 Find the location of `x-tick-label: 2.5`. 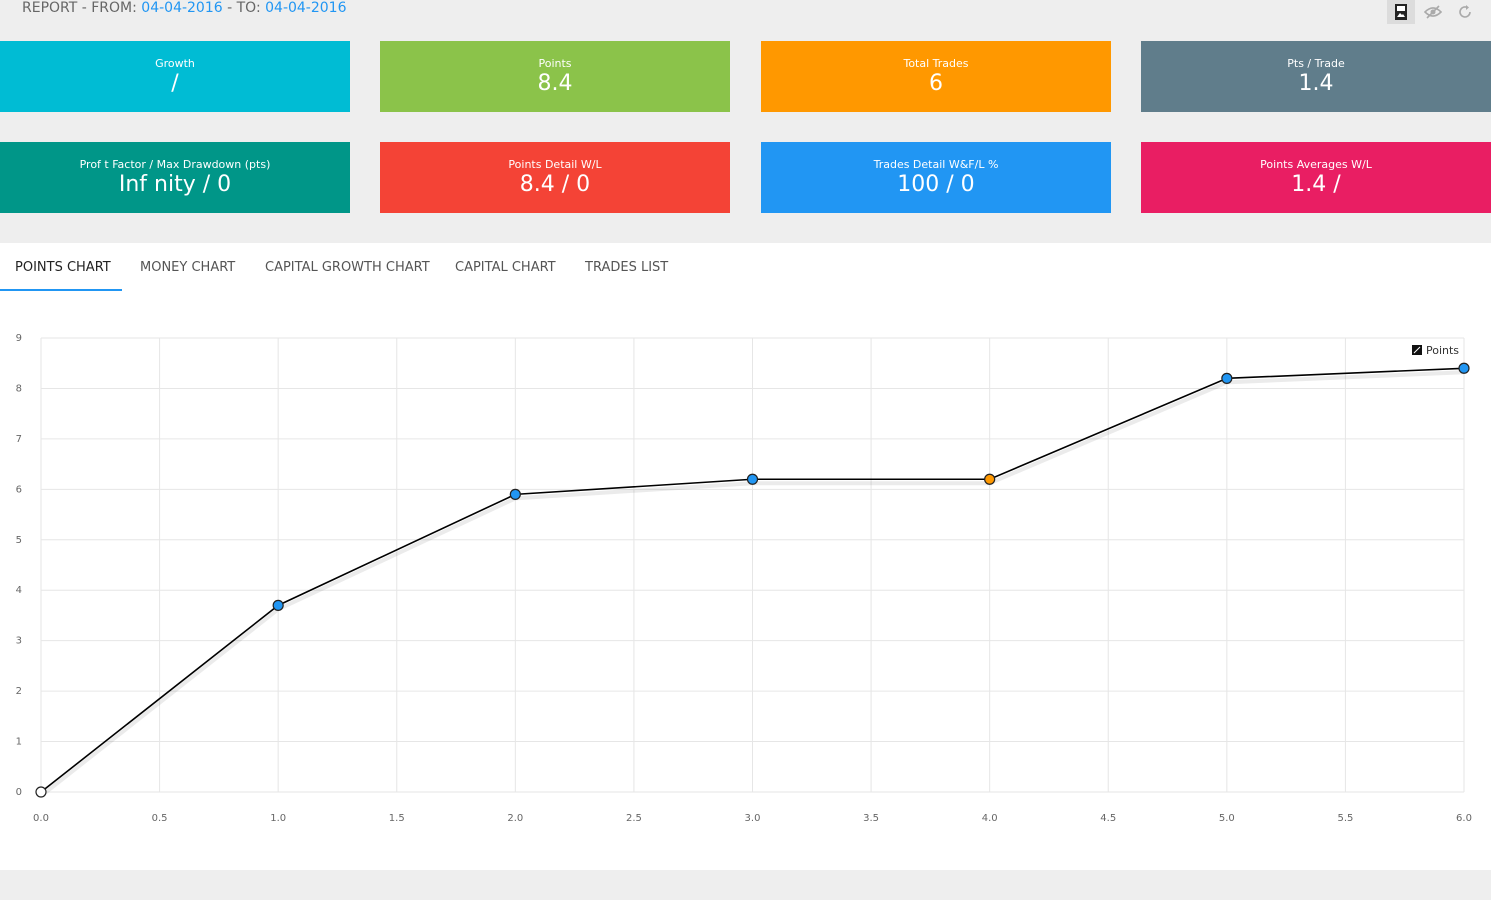

x-tick-label: 2.5 is located at coordinates (634, 818).